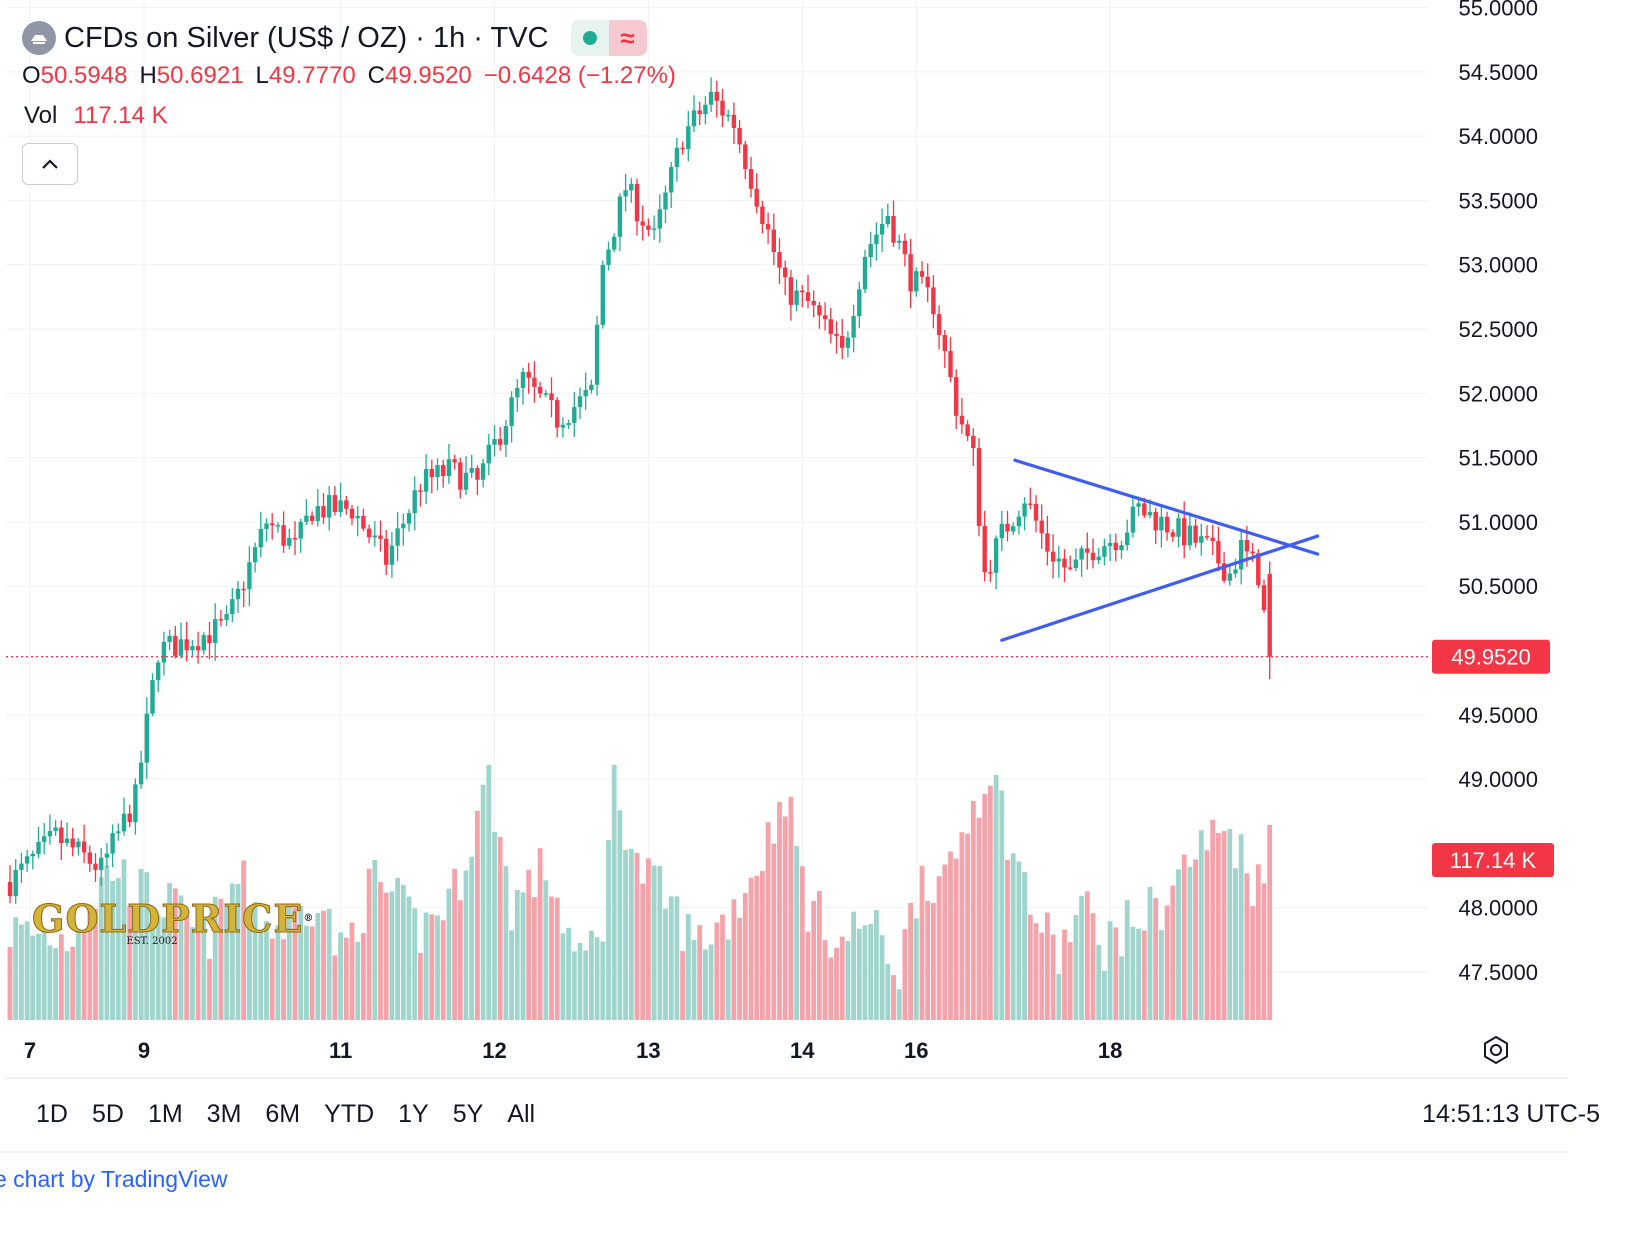 Image resolution: width=1630 pixels, height=1252 pixels. I want to click on triangle-trendlines, so click(1160, 550).